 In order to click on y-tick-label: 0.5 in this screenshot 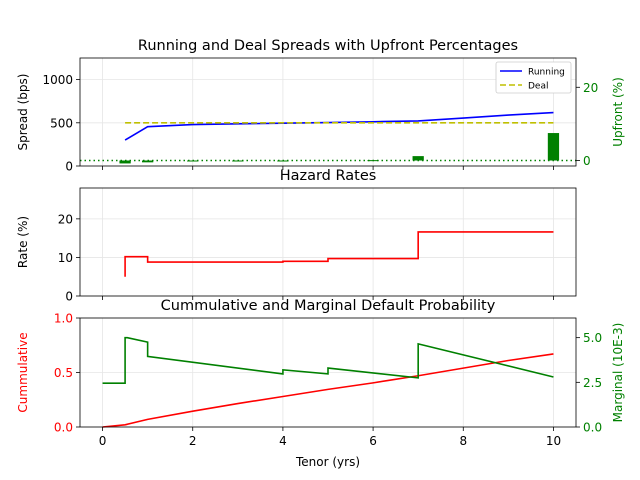, I will do `click(63, 373)`.